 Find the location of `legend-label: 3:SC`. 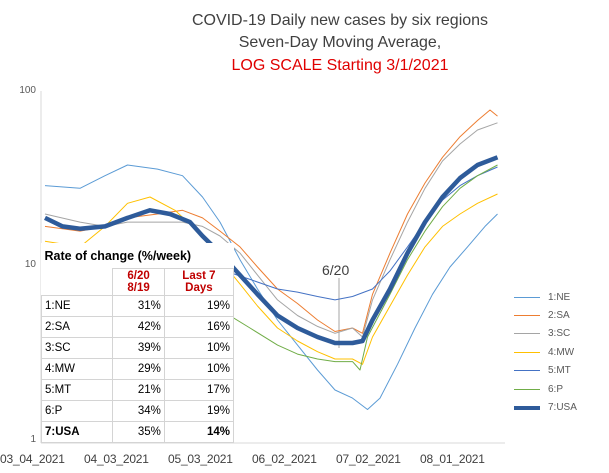

legend-label: 3:SC is located at coordinates (559, 334).